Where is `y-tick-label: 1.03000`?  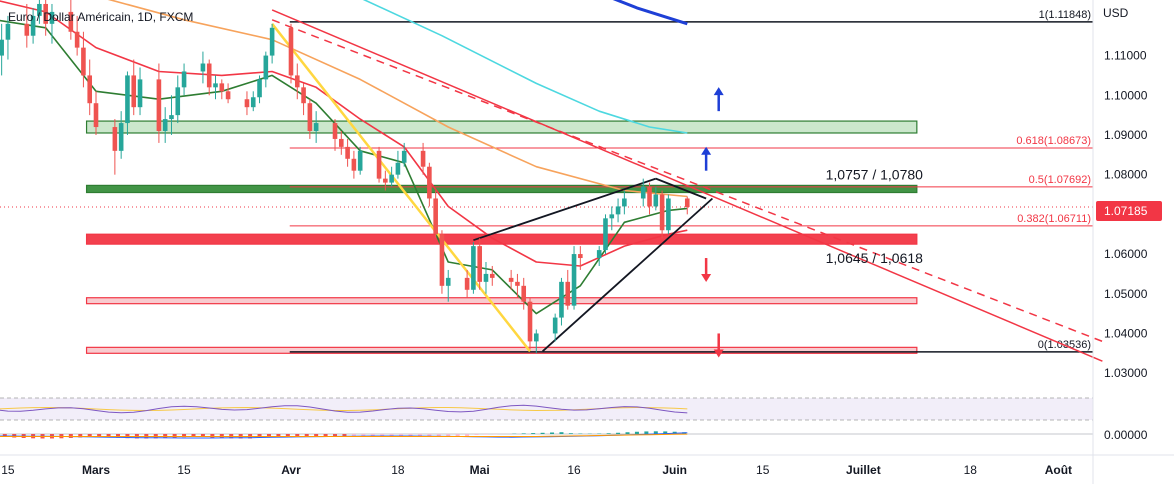
y-tick-label: 1.03000 is located at coordinates (1126, 373).